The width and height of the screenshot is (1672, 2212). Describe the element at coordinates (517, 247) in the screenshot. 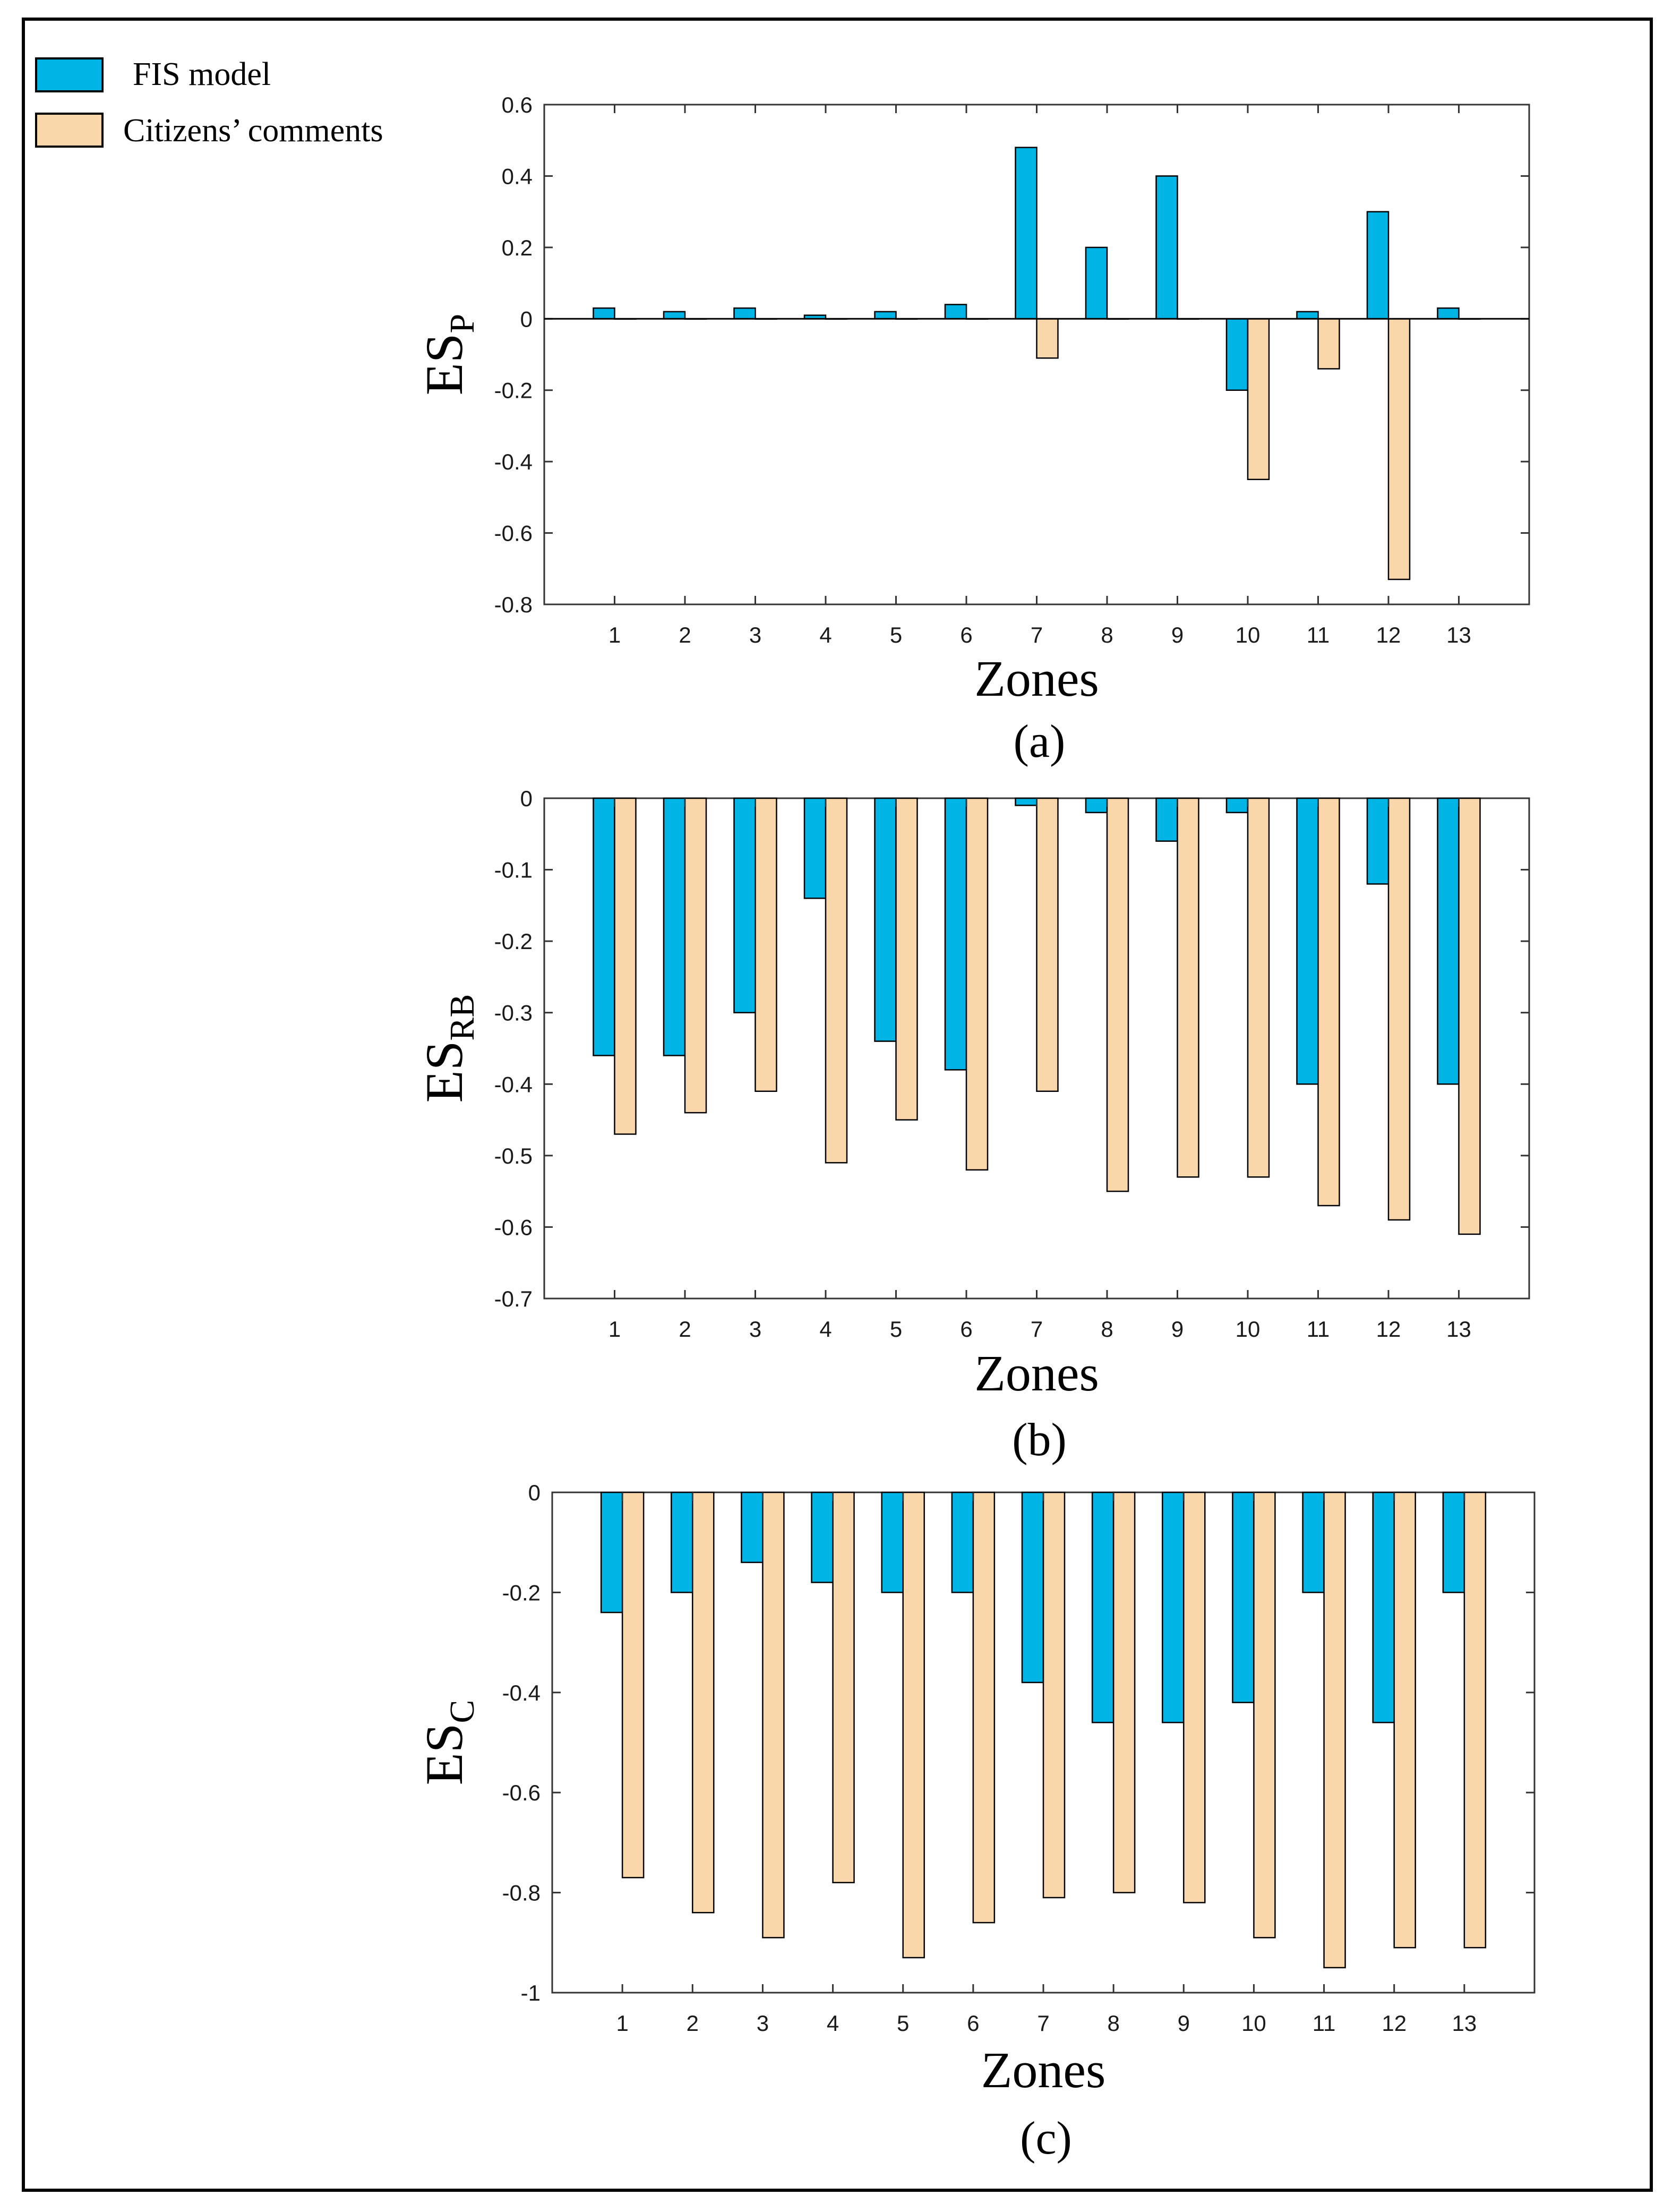

I see `y-tick-label: 0.2` at that location.